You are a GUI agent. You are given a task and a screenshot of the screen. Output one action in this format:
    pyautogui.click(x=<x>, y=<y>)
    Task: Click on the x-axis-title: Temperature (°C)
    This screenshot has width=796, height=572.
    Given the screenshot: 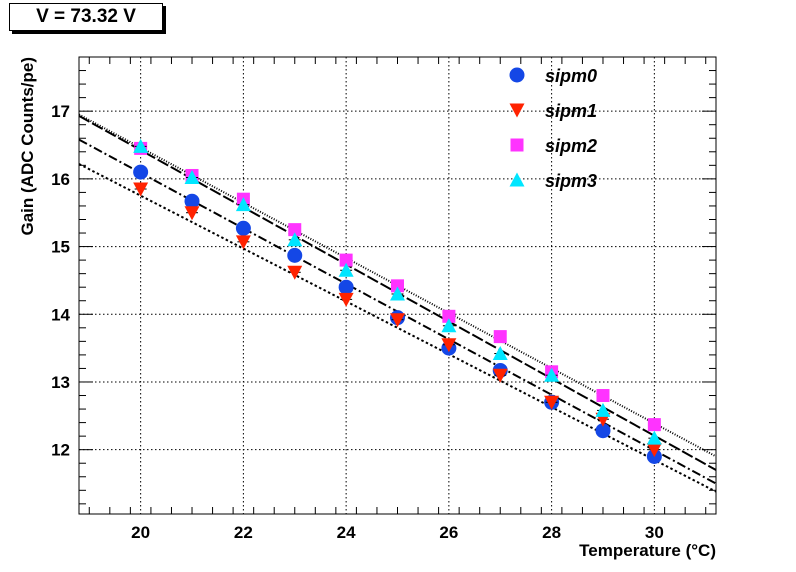 What is the action you would take?
    pyautogui.click(x=647, y=550)
    